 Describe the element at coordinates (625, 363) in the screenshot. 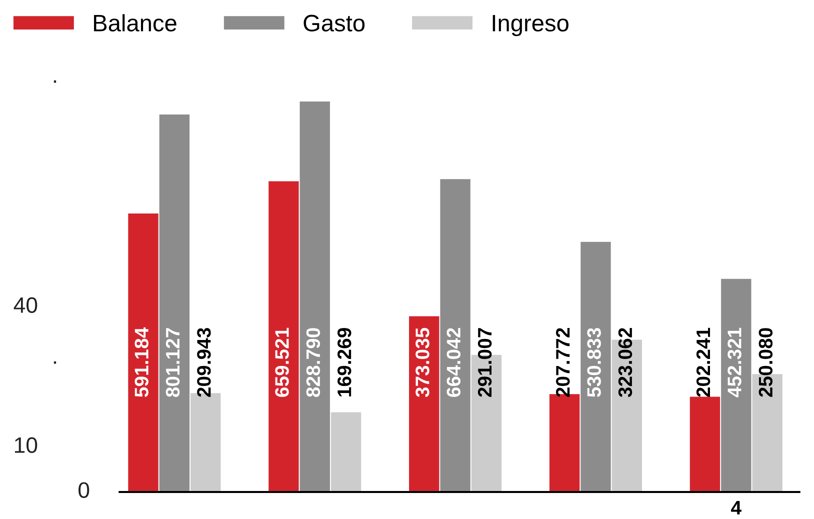

I see `data-label: 323.062` at that location.